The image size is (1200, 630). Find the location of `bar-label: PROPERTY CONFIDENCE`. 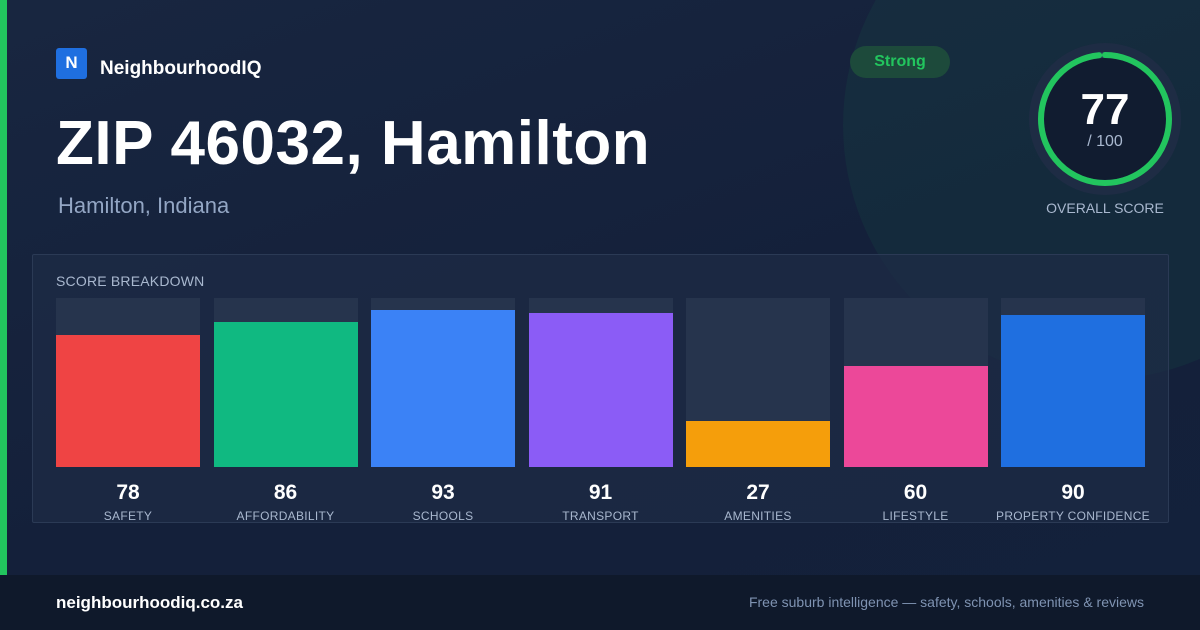

bar-label: PROPERTY CONFIDENCE is located at coordinates (1073, 516).